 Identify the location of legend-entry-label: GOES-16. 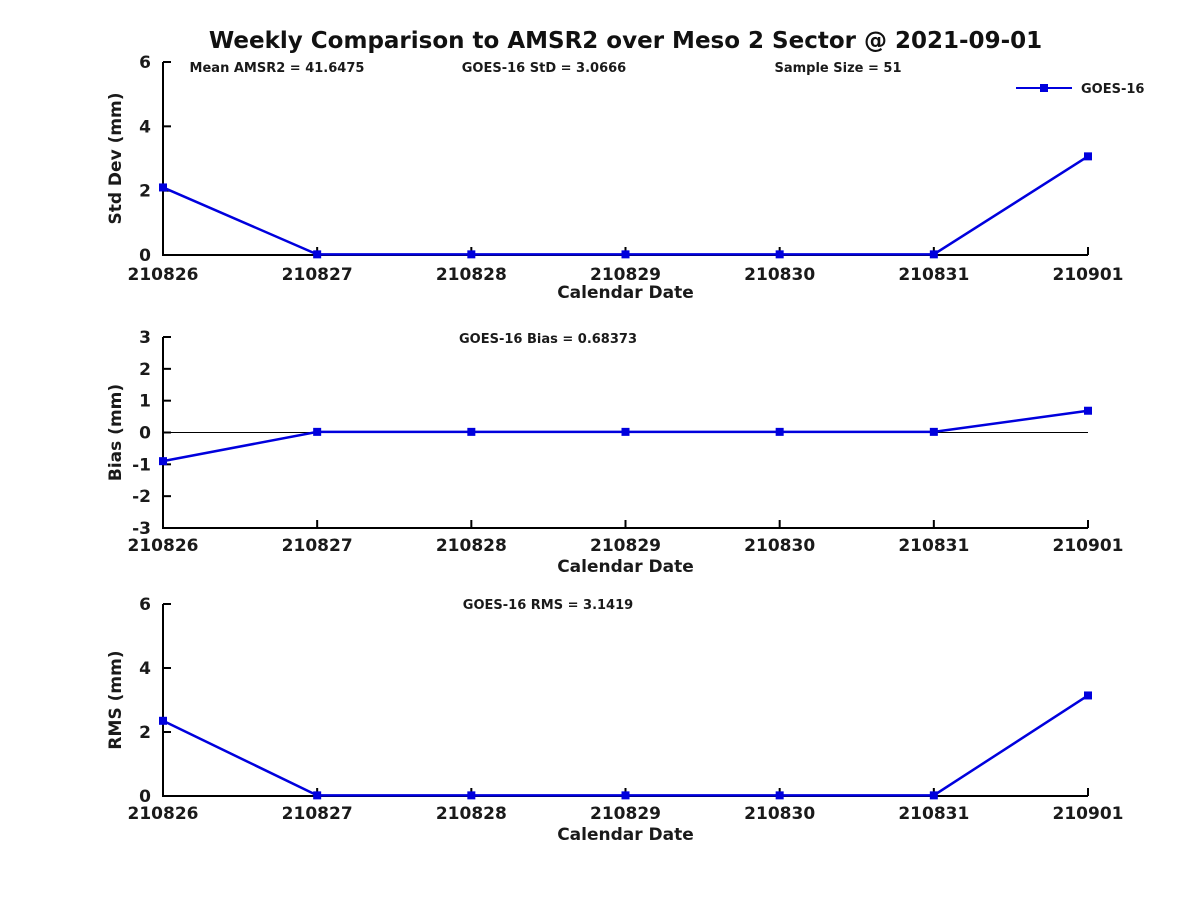
(1112, 89).